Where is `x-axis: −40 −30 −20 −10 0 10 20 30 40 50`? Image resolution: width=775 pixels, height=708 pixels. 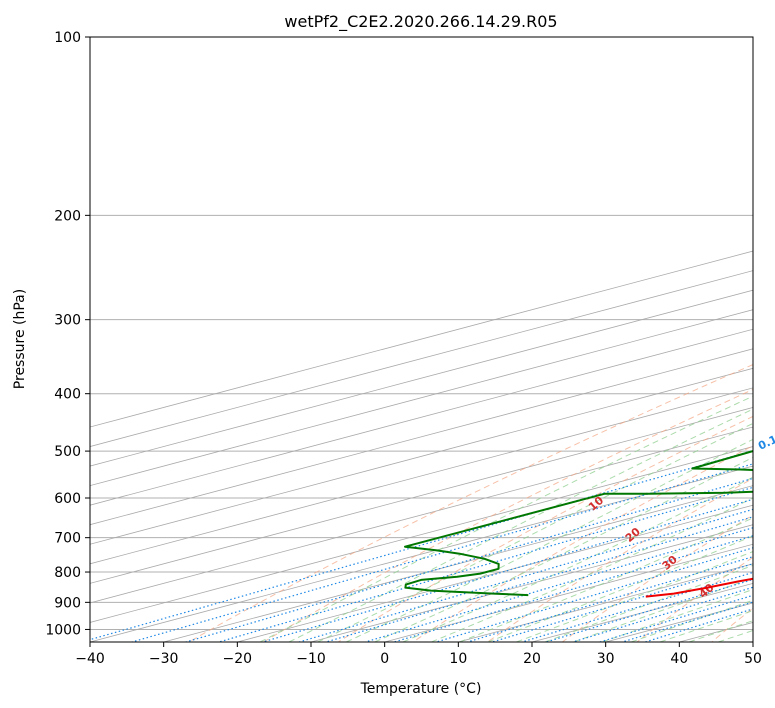 x-axis: −40 −30 −20 −10 0 10 20 30 40 50 is located at coordinates (418, 654).